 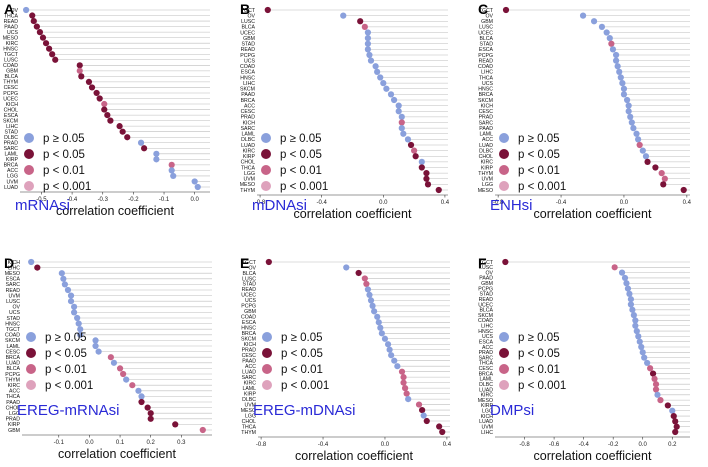 What do you see at coordinates (487, 106) in the screenshot?
I see `row-label: KICH` at bounding box center [487, 106].